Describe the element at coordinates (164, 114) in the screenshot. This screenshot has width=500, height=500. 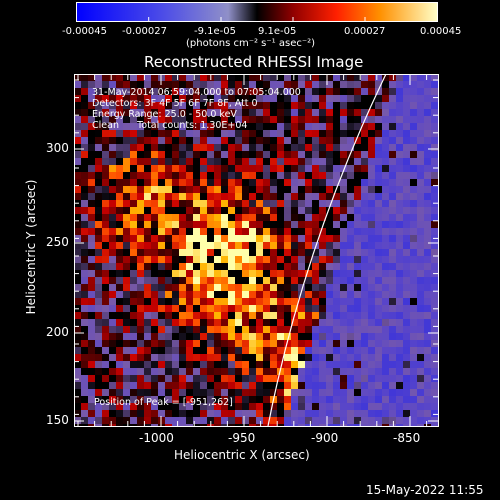
I see `info-line-energy: Energy Range: 25.0 - 50.0 keV` at that location.